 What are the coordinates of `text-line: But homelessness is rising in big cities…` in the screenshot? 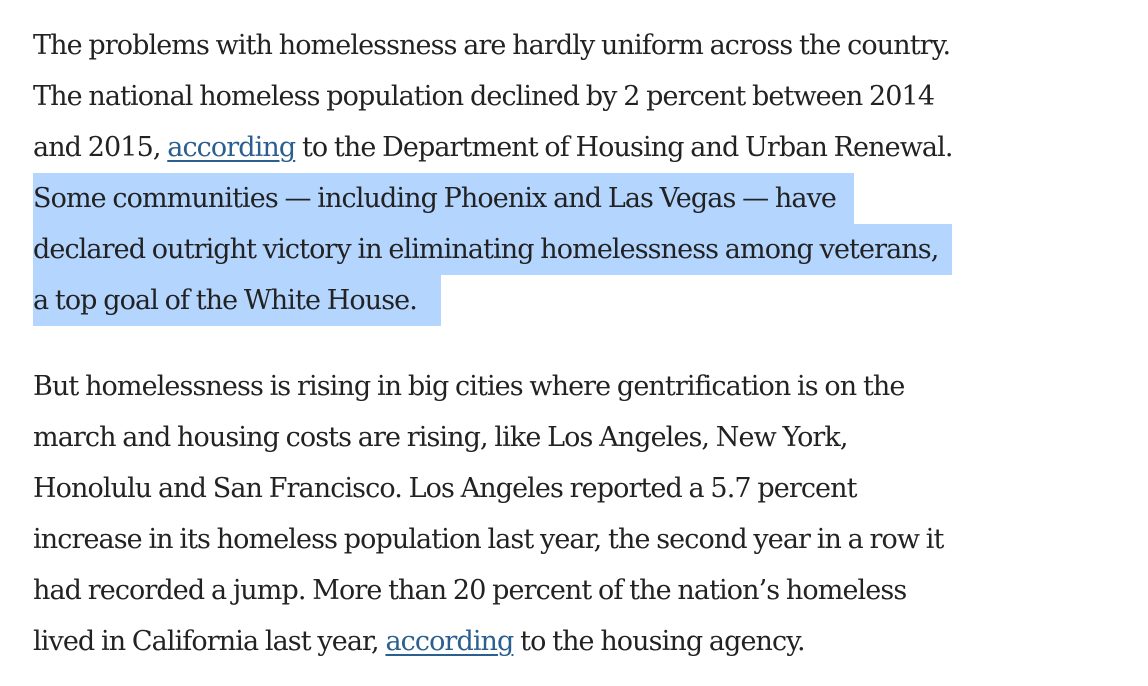 It's located at (469, 386).